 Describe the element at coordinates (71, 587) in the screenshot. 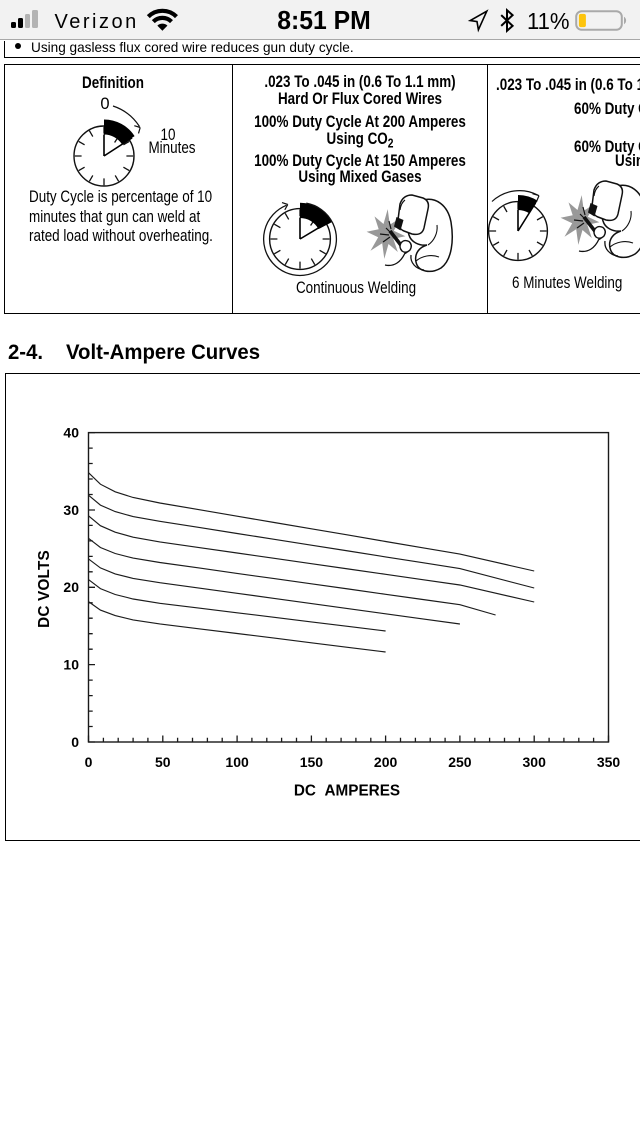

I see `svg-text: 20` at that location.